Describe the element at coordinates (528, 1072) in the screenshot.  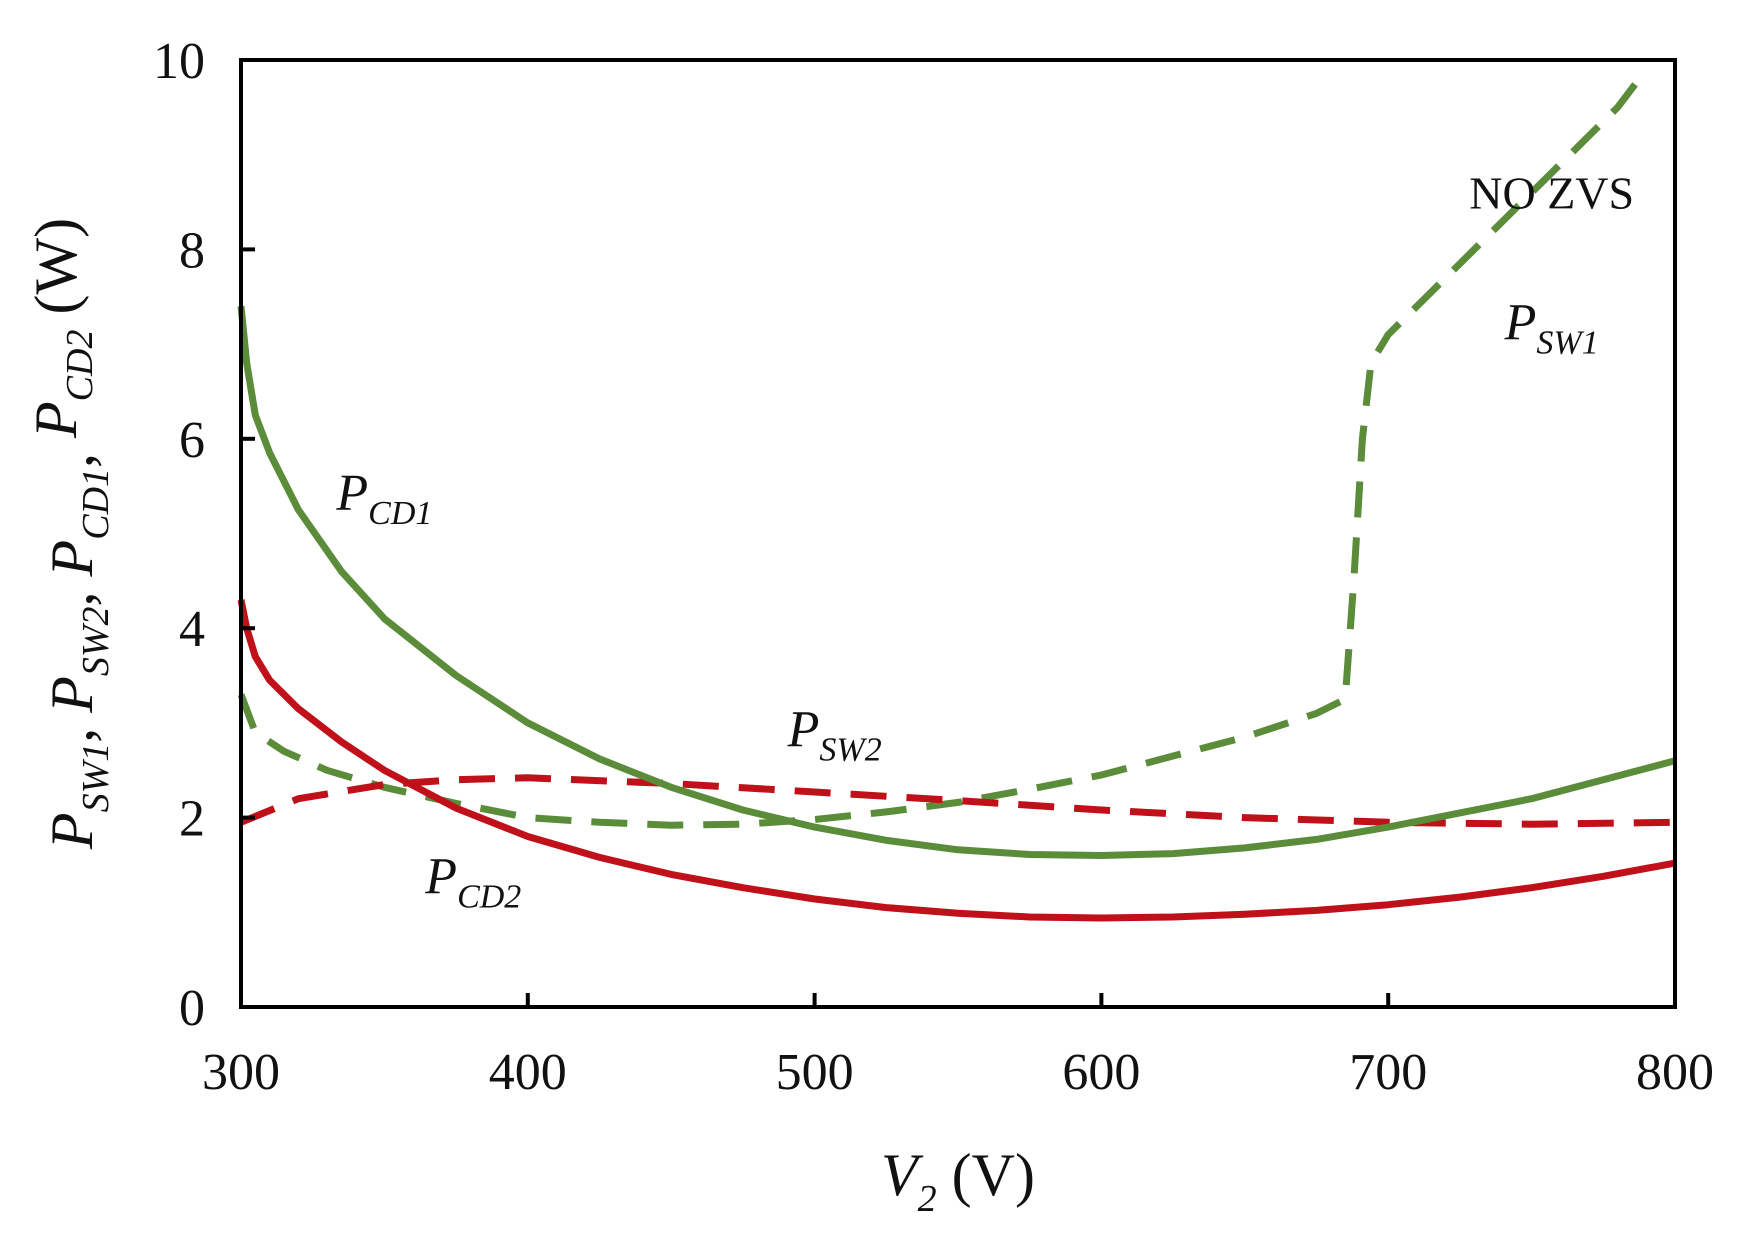
I see `x-tick-label: 400` at that location.